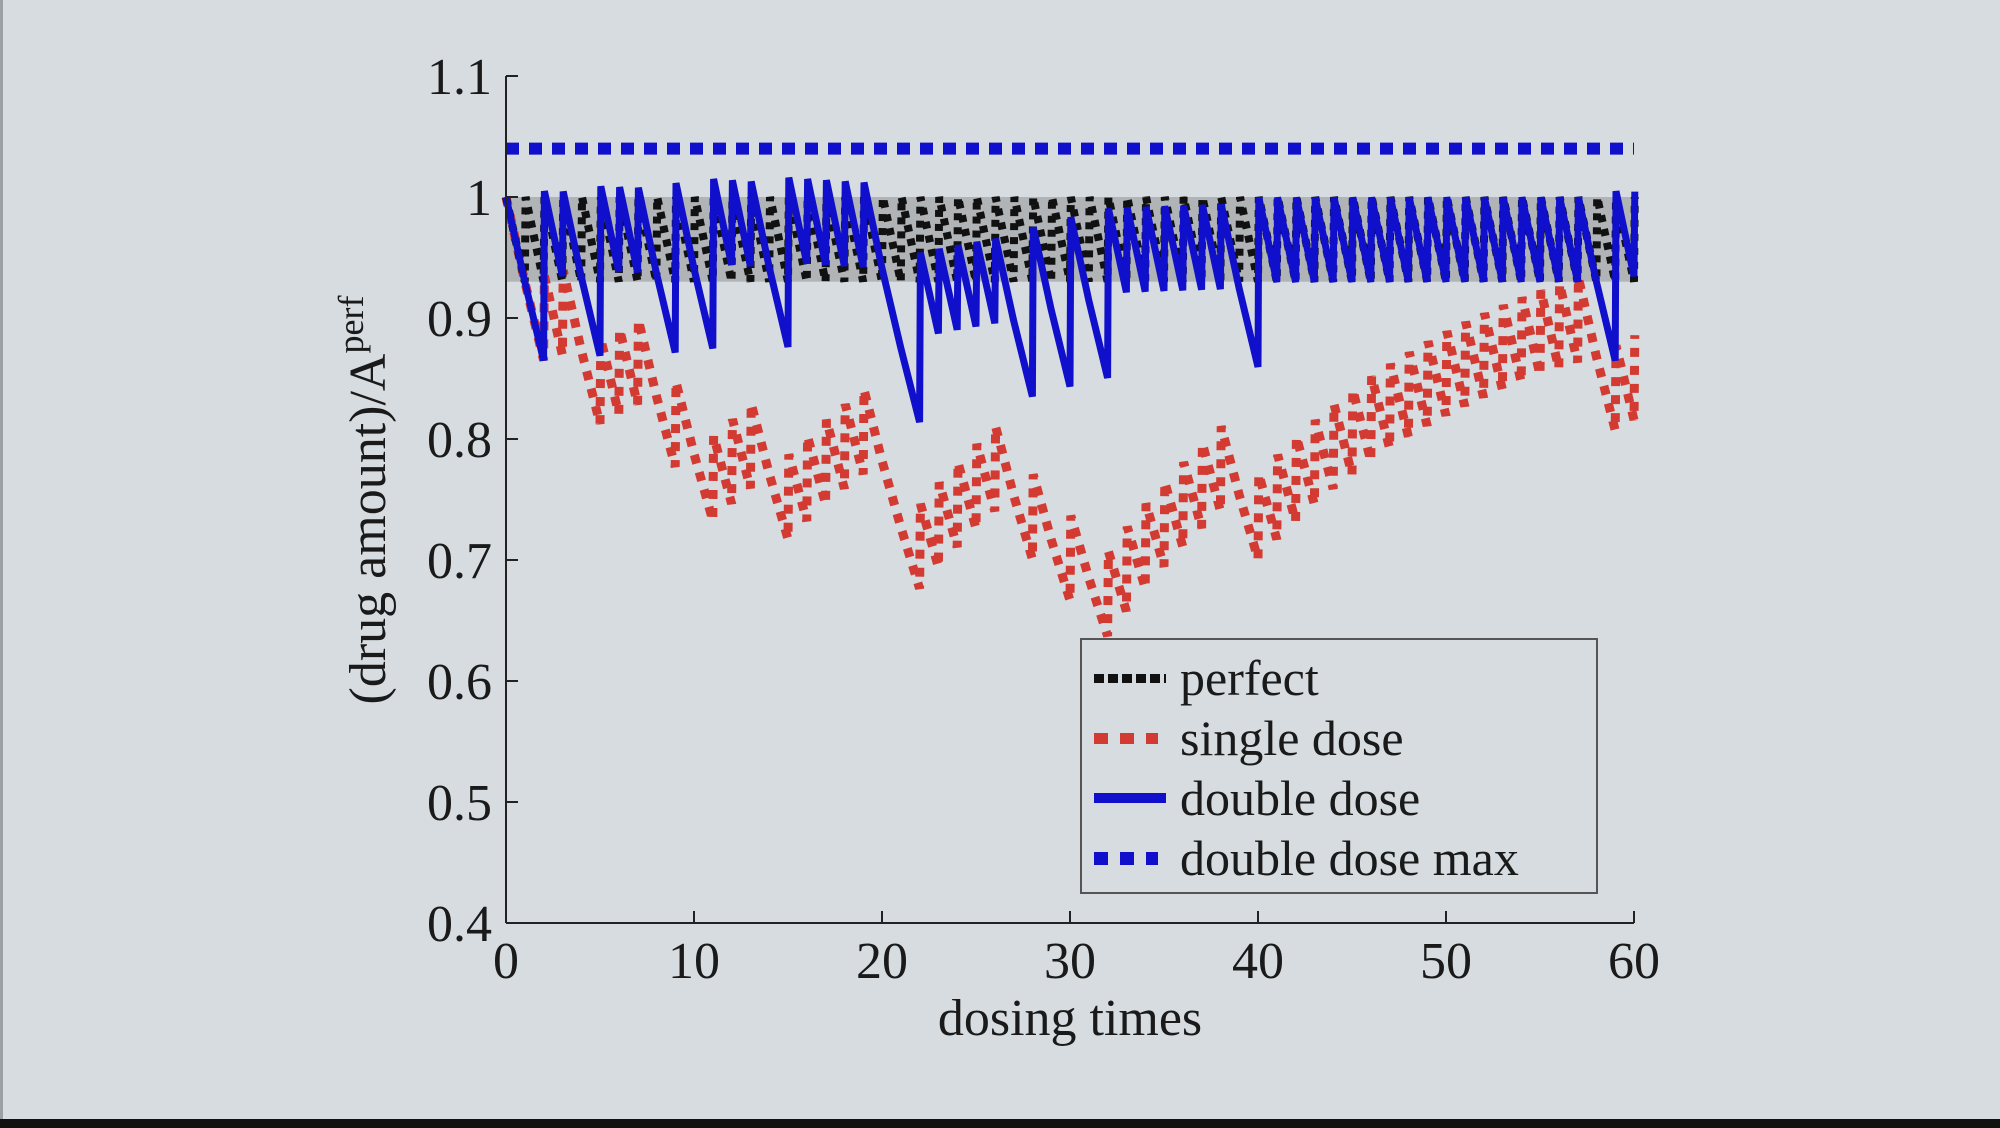 Image resolution: width=2000 pixels, height=1128 pixels. What do you see at coordinates (1126, 738) in the screenshot?
I see `legend-swatch-single-dose` at bounding box center [1126, 738].